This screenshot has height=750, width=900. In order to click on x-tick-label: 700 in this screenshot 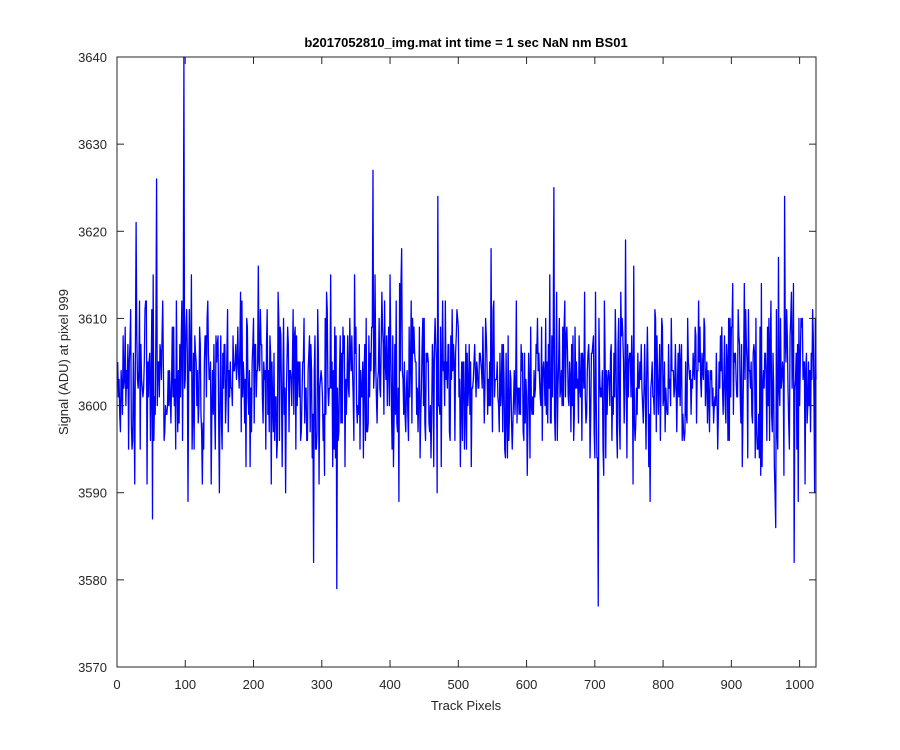, I will do `click(595, 684)`.